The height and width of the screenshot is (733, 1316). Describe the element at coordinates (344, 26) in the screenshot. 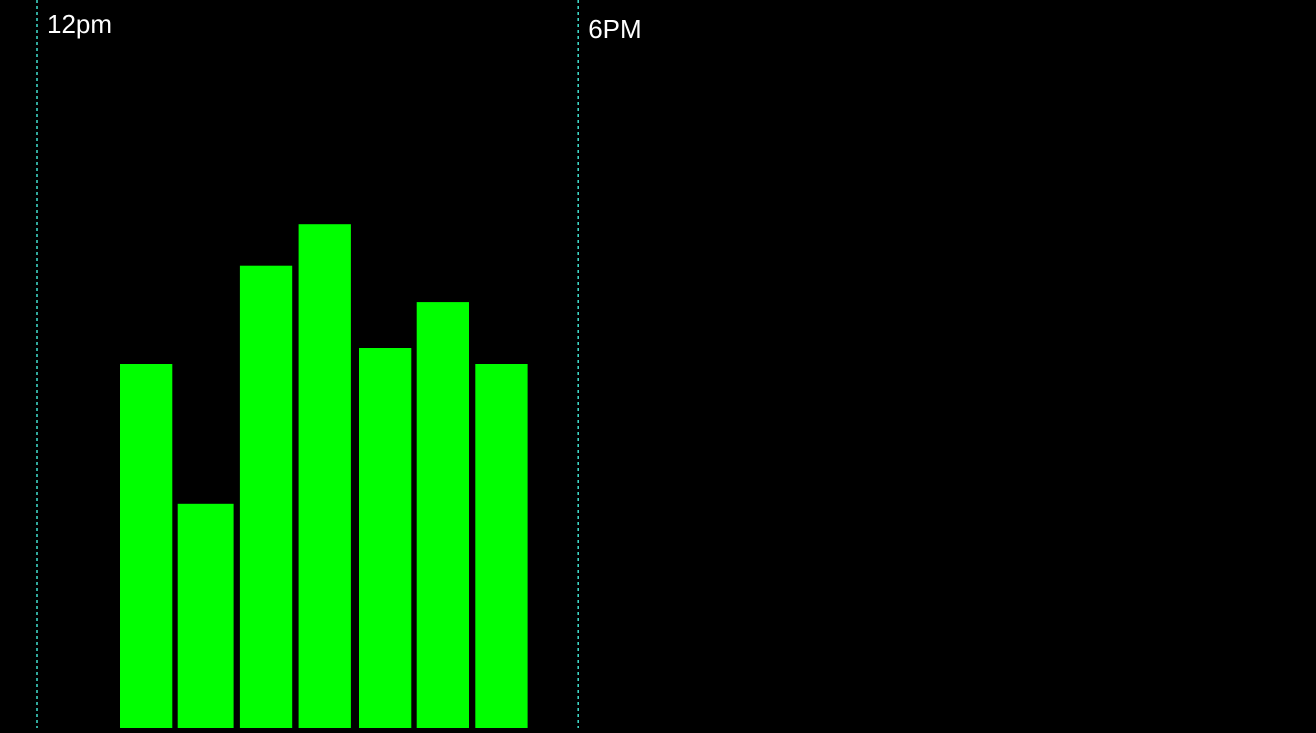

I see `reference-labels-layer: 12pm 6PM` at that location.